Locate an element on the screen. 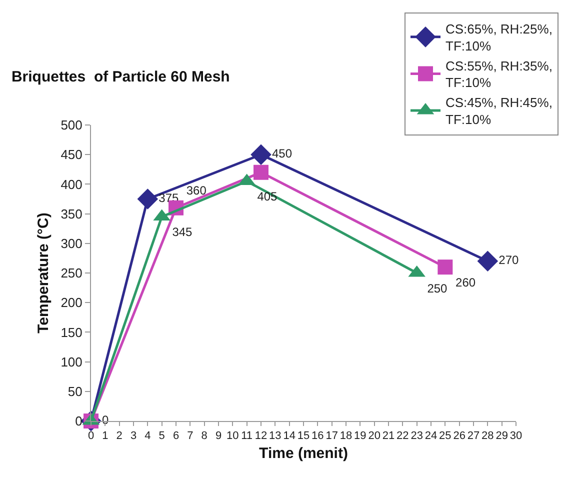  x-tick-label: 10 is located at coordinates (232, 436).